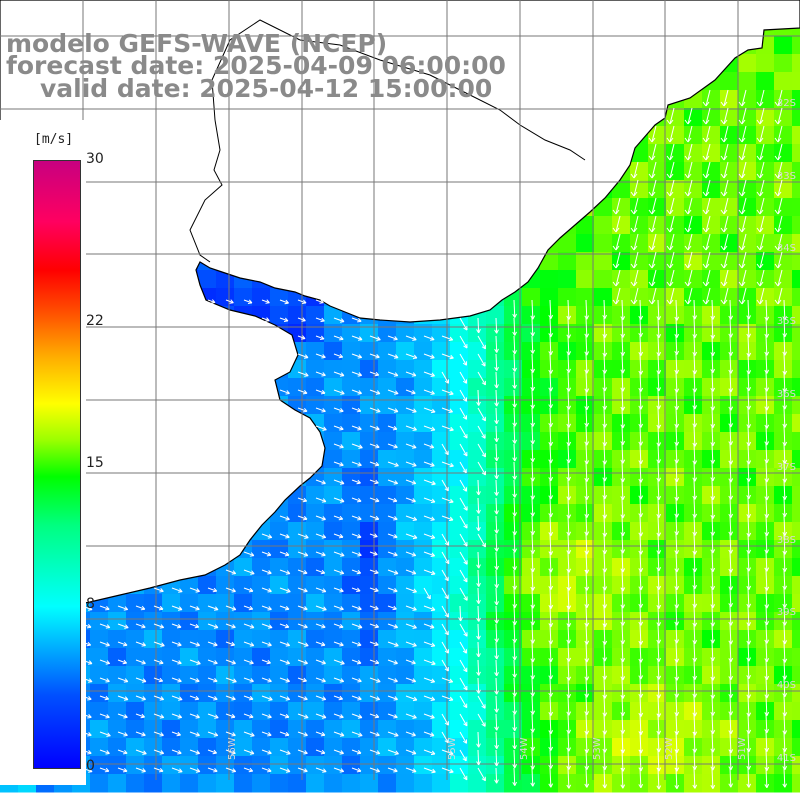 The width and height of the screenshot is (800, 800). What do you see at coordinates (786, 612) in the screenshot?
I see `lat-label-39s: 39S` at bounding box center [786, 612].